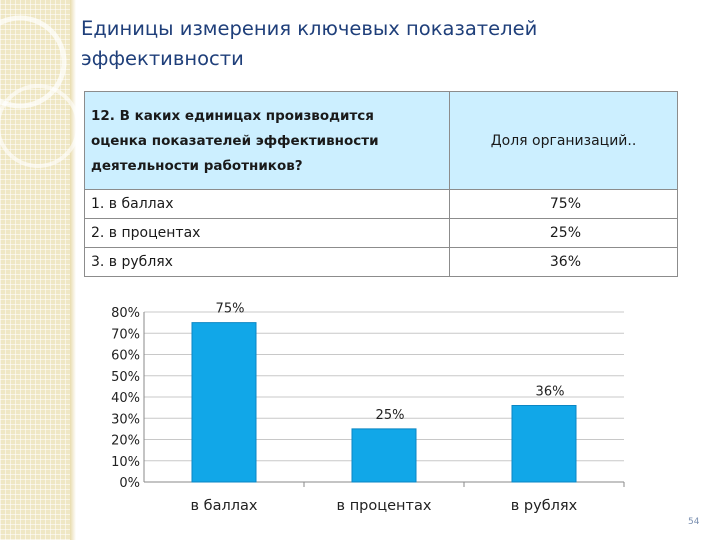 The width and height of the screenshot is (720, 540). Describe the element at coordinates (232, 116) in the screenshot. I see `question-line-1: 12. В каких единицах производится` at that location.